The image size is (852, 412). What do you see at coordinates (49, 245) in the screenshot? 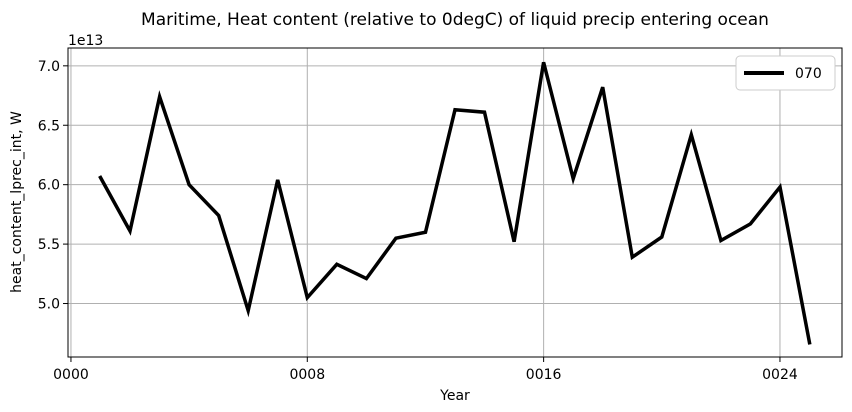
I see `y-tick-label: 5.5` at bounding box center [49, 245].